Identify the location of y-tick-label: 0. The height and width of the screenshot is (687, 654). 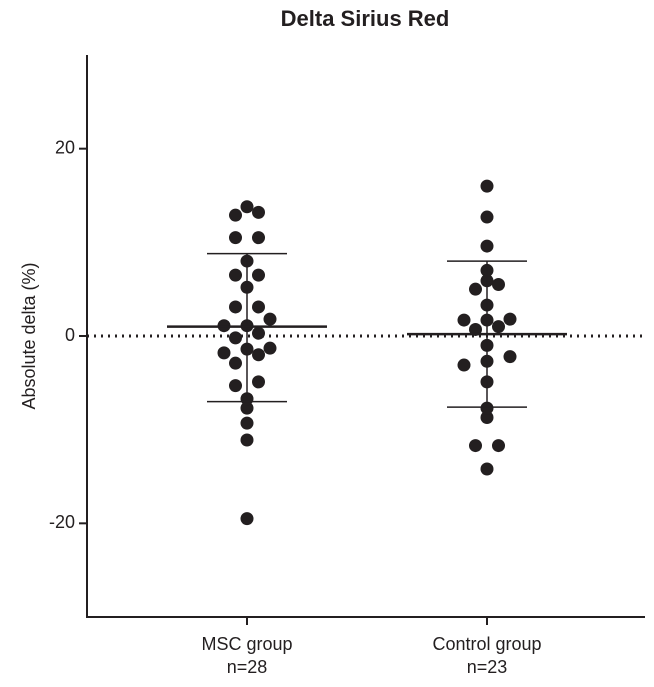
(70, 335).